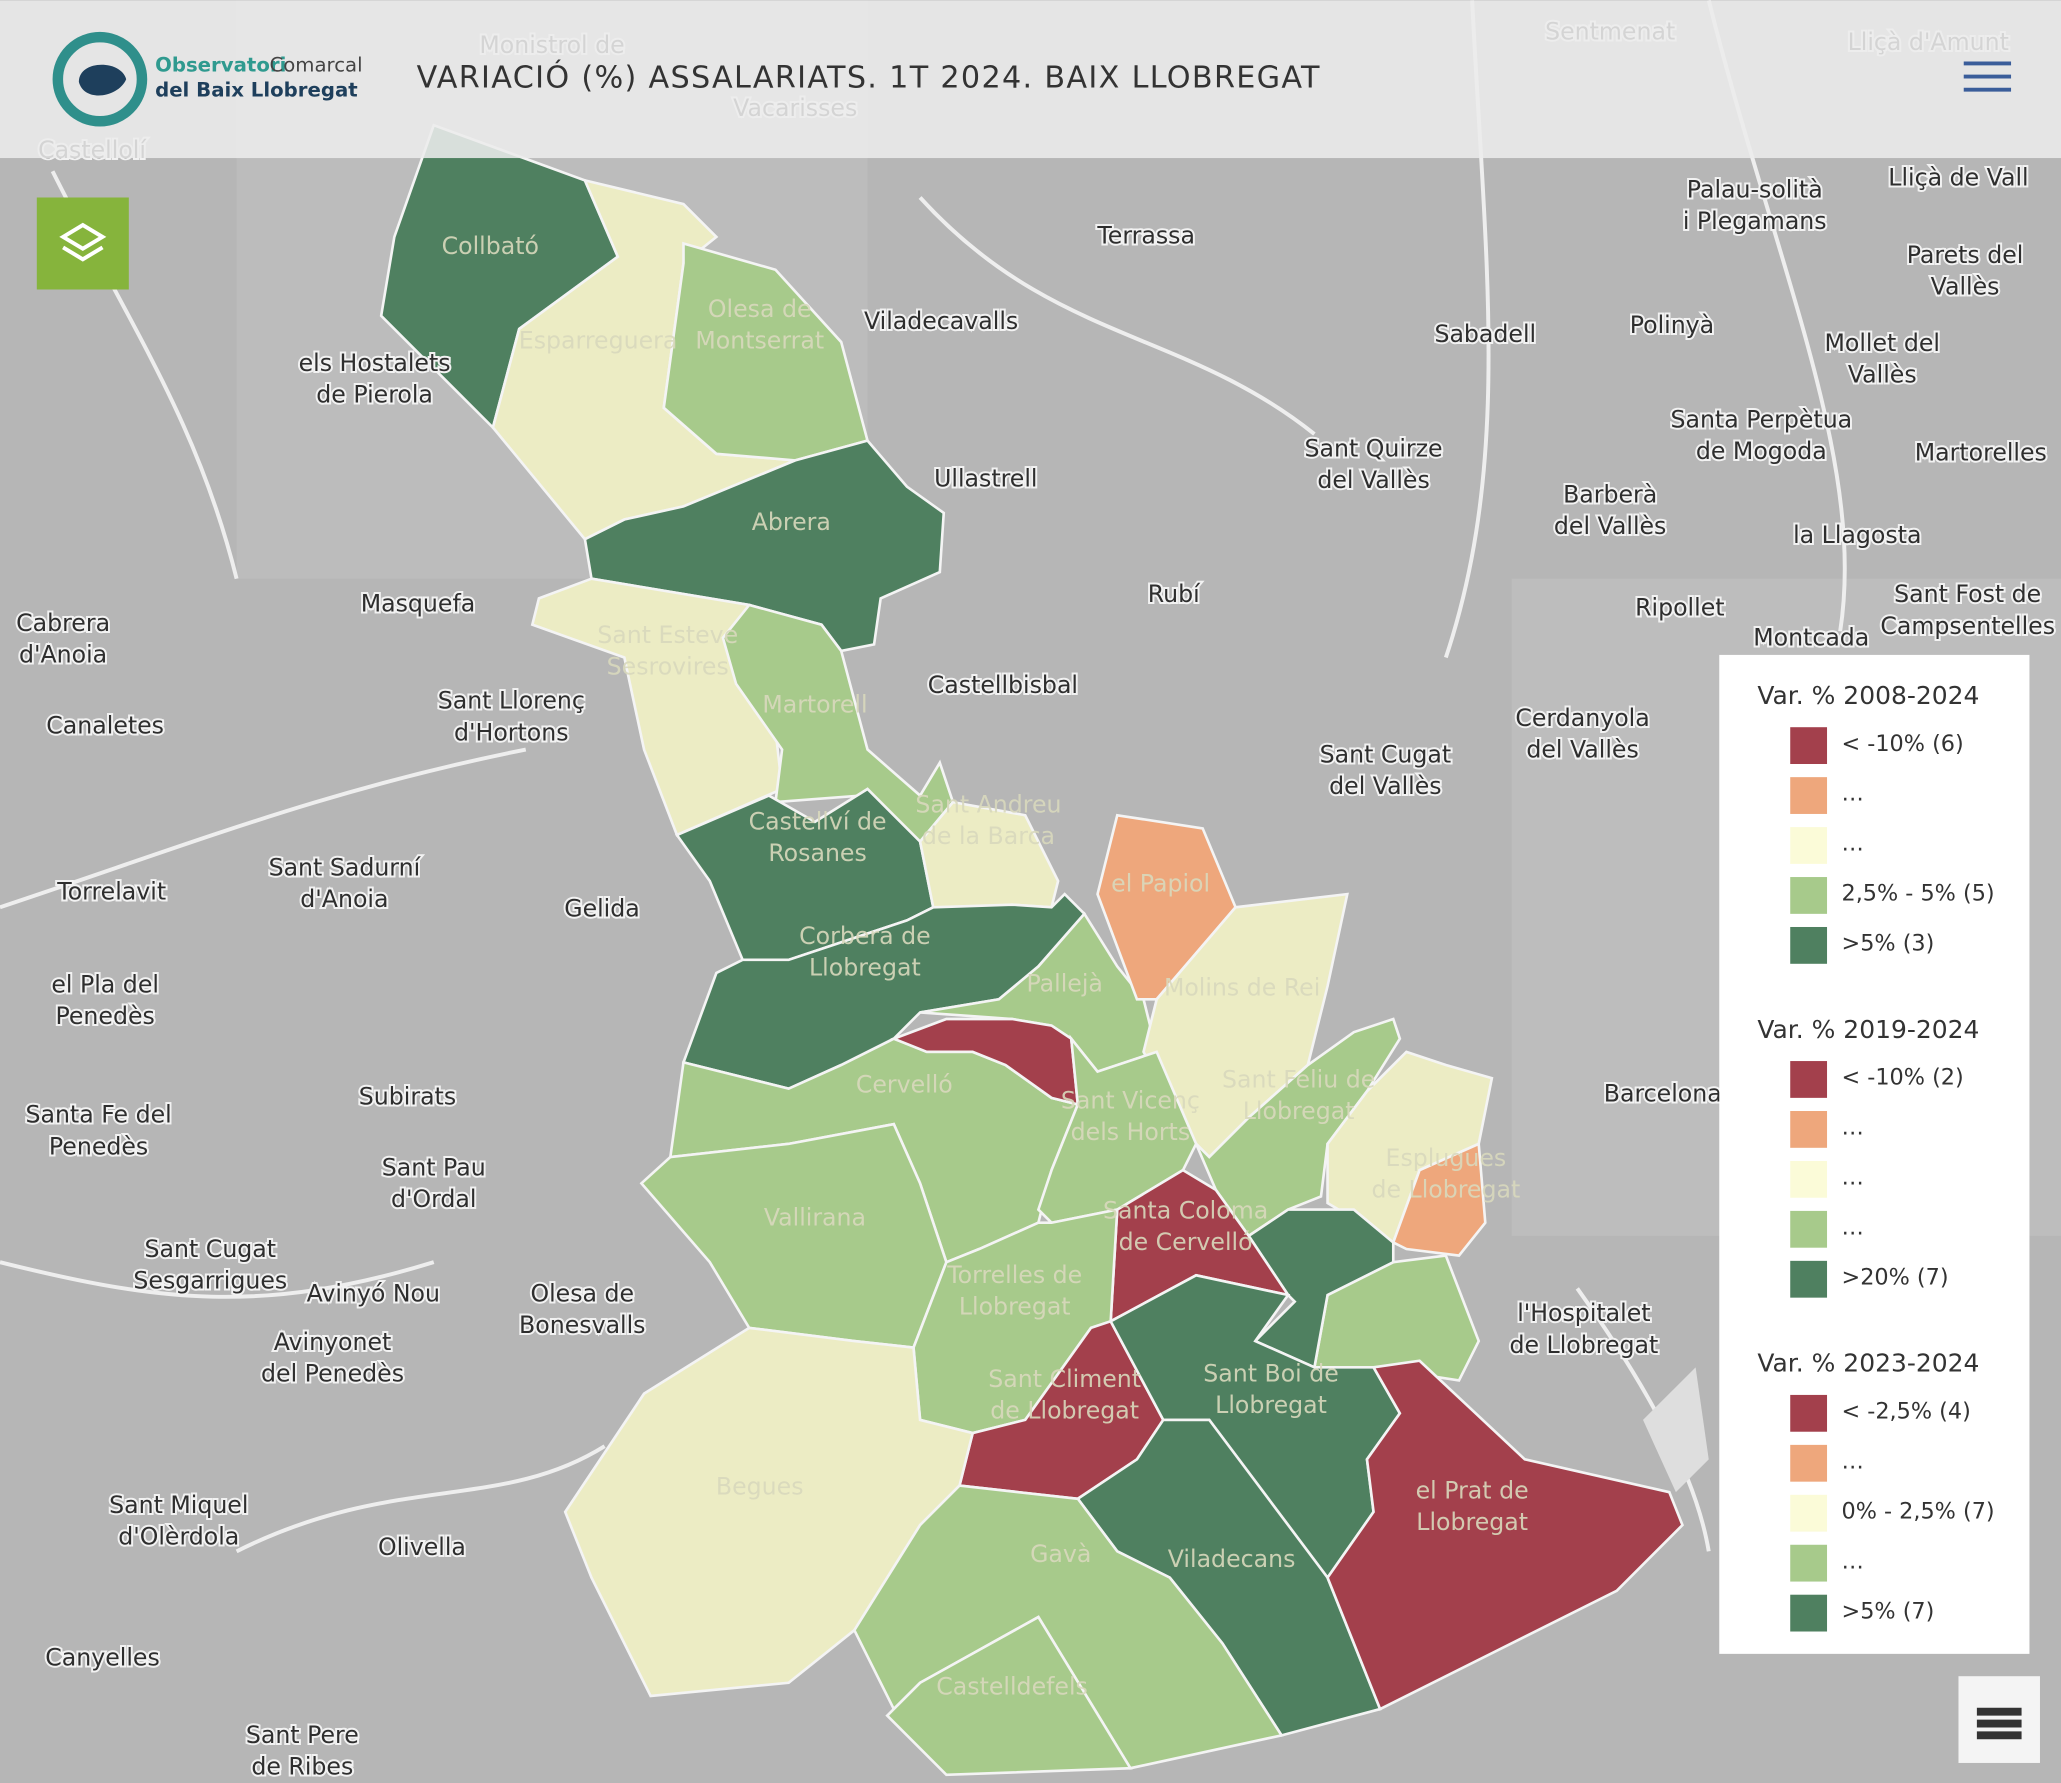  I want to click on list-button, so click(1999, 1719).